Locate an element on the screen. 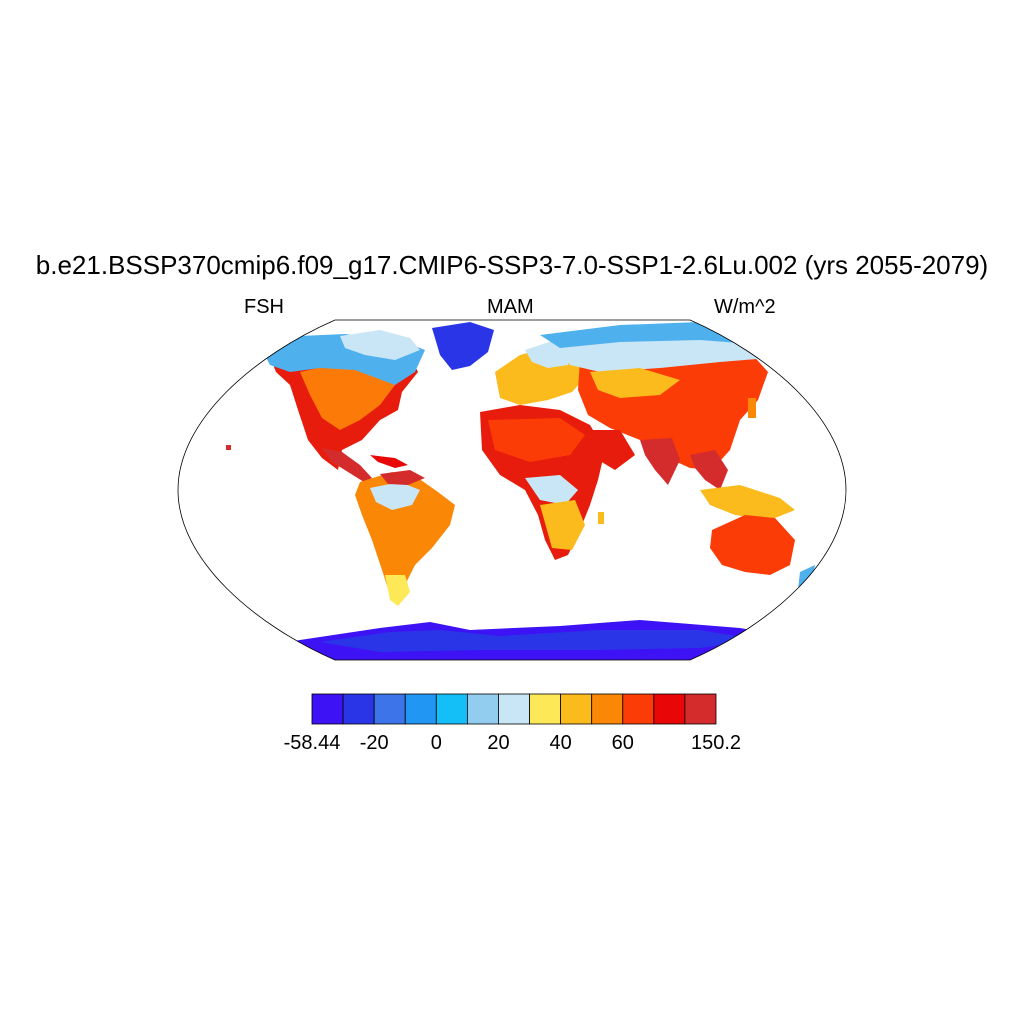  japan-island is located at coordinates (752, 408).